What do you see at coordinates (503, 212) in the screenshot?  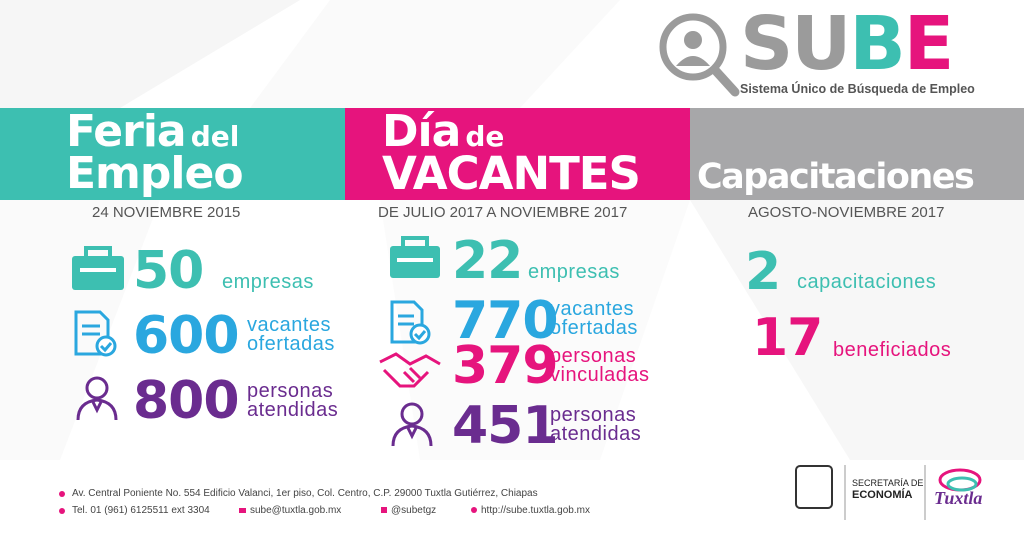 I see `date: DE JULIO 2017 A NOVIEMBRE 2017` at bounding box center [503, 212].